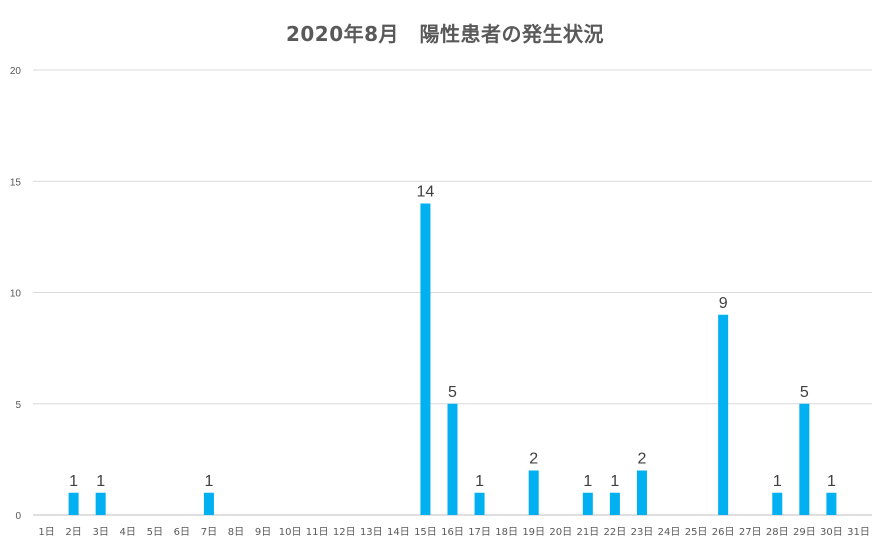  I want to click on x-tick-label: 1日, so click(46, 532).